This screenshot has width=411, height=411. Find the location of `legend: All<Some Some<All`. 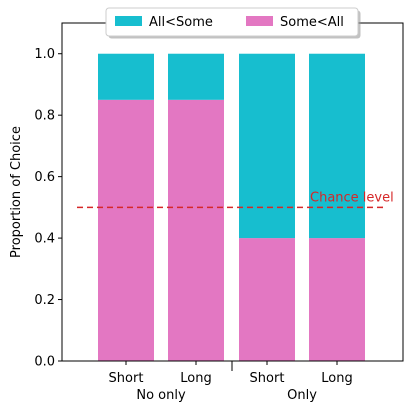

legend: All<Some Some<All is located at coordinates (233, 23).